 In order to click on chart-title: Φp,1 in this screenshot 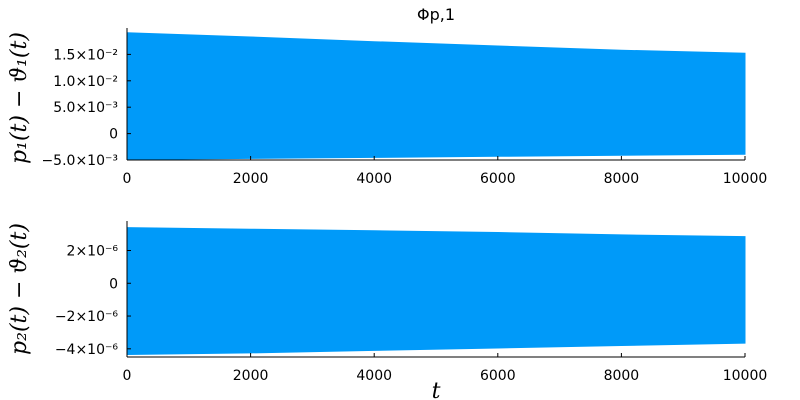, I will do `click(436, 14)`.